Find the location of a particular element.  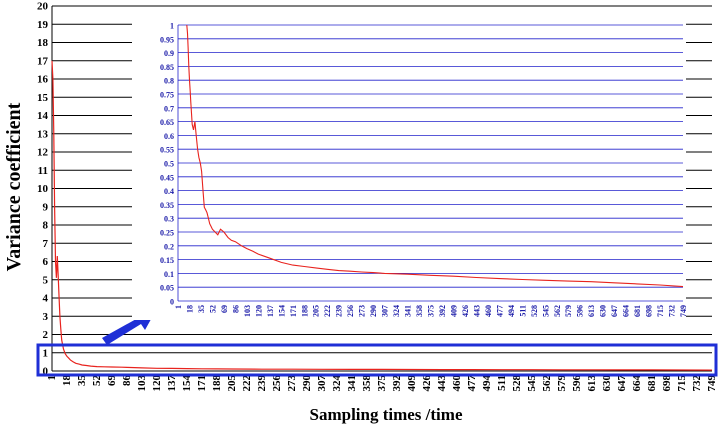

y-tick-label: 0.95 is located at coordinates (167, 39).